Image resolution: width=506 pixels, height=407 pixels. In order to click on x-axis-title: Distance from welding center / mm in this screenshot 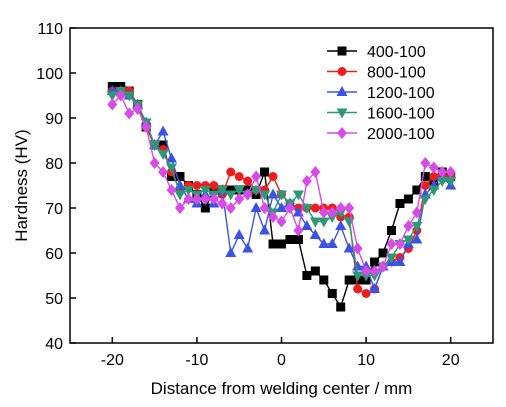, I will do `click(282, 388)`.